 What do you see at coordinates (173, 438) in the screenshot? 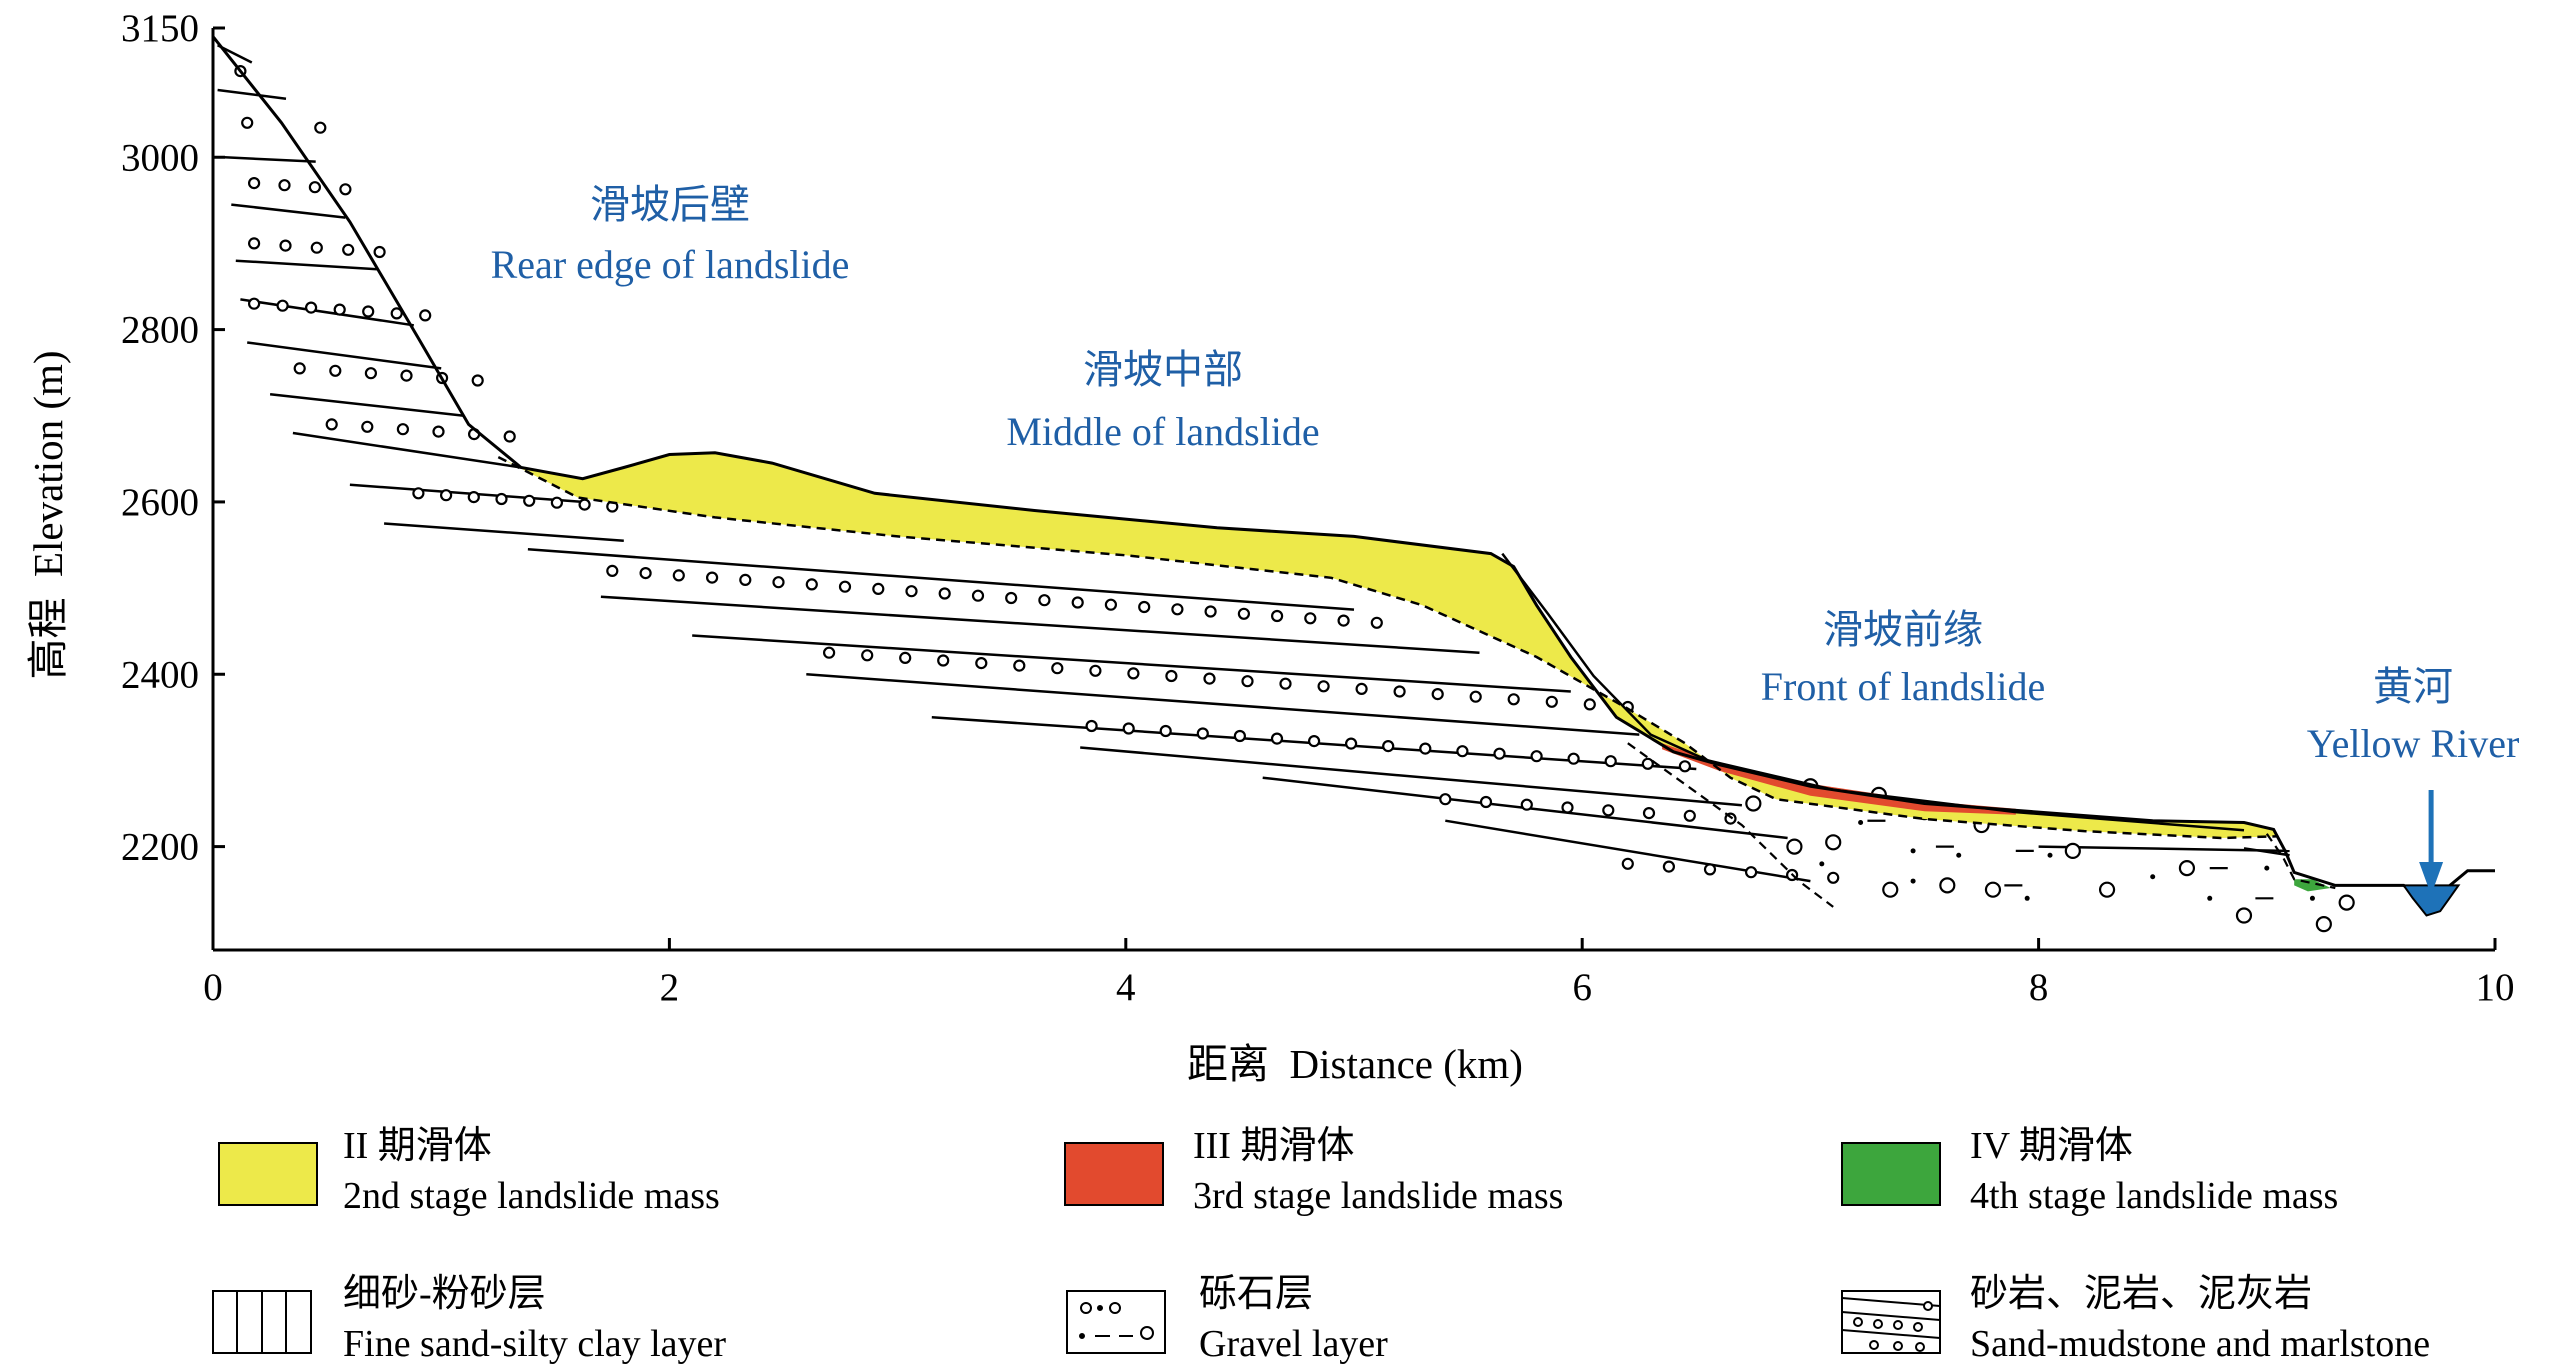
I see `y-axis-ticks: 2200 2400 2600 2800 3000 3150` at bounding box center [173, 438].